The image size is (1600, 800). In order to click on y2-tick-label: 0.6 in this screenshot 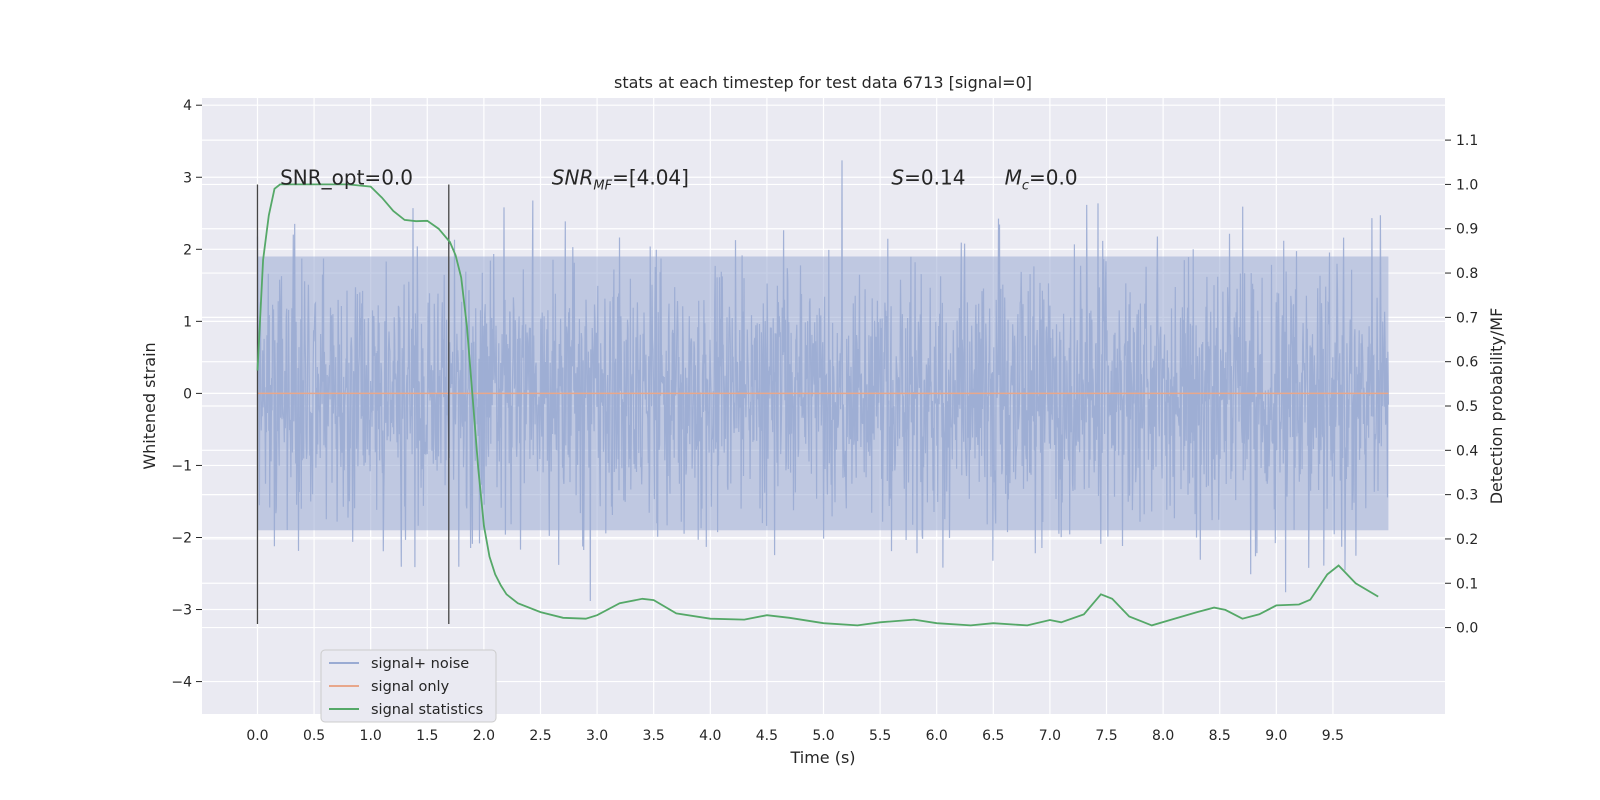, I will do `click(1467, 363)`.